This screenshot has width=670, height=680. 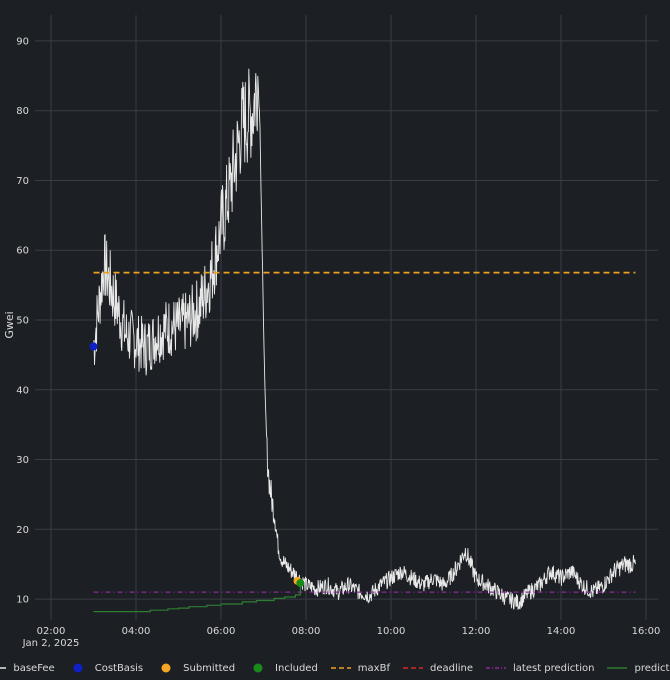 I want to click on legend-label: Included, so click(x=296, y=668).